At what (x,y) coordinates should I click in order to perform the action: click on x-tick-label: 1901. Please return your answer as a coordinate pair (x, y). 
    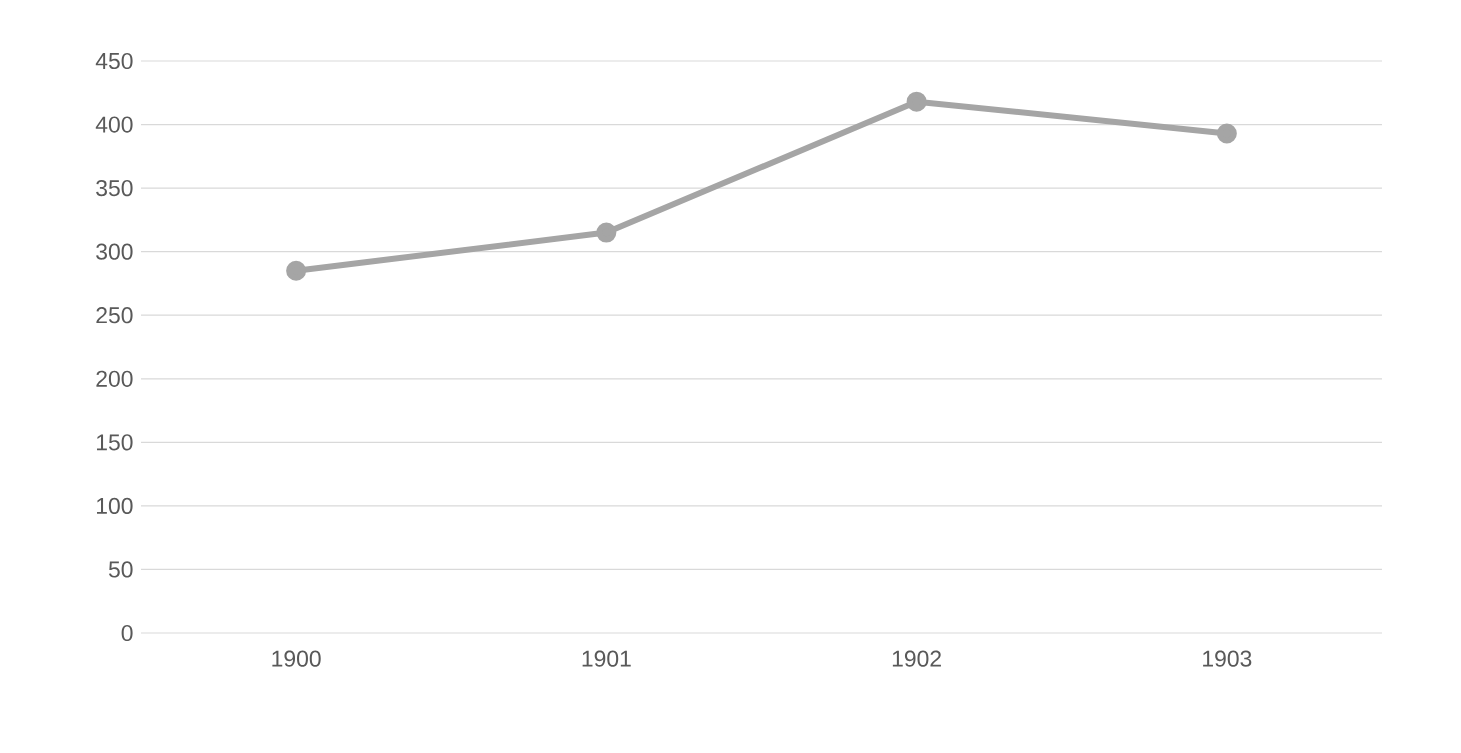
    Looking at the image, I should click on (606, 658).